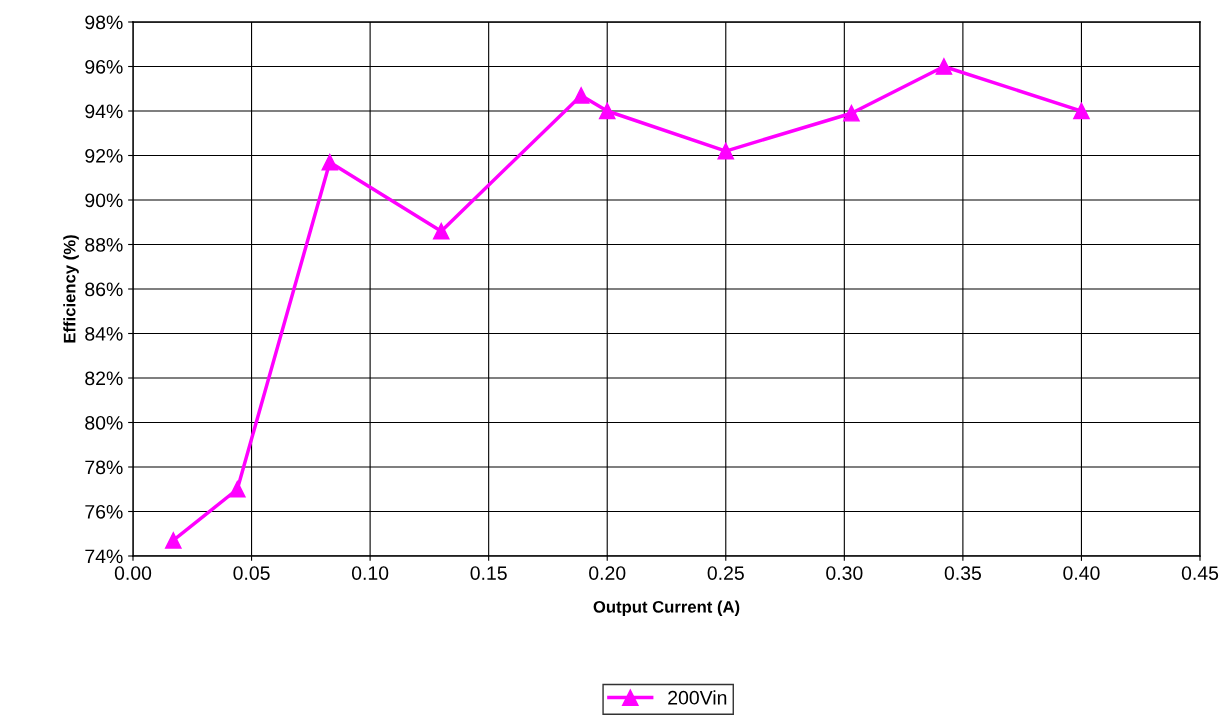 Image resolution: width=1226 pixels, height=724 pixels. What do you see at coordinates (104, 200) in the screenshot?
I see `y-tick-label: 90%` at bounding box center [104, 200].